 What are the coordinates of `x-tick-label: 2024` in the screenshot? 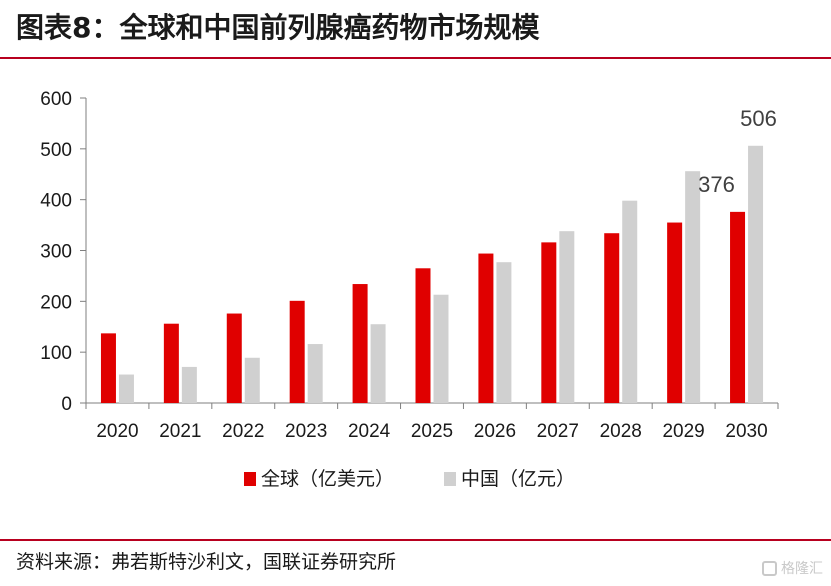 It's located at (369, 431).